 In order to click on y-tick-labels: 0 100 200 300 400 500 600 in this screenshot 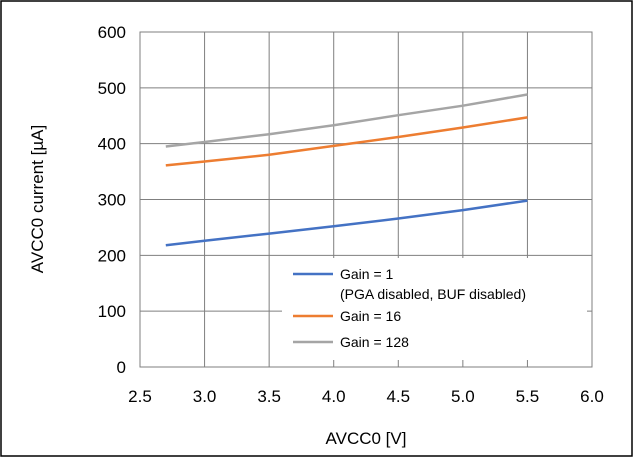, I will do `click(112, 200)`.